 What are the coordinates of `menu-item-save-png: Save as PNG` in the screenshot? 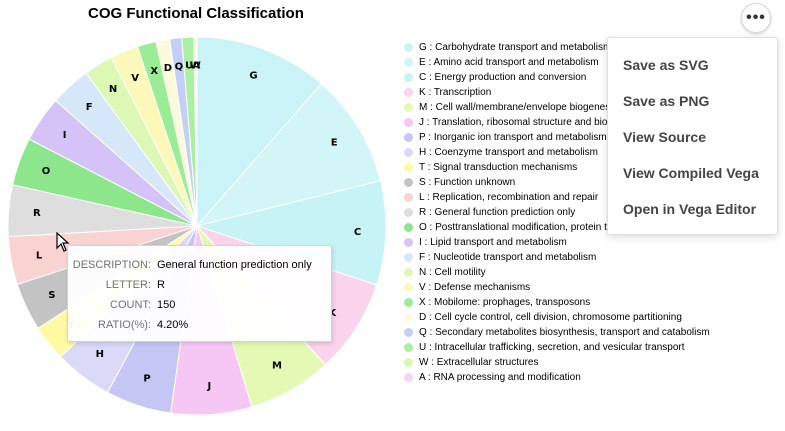 It's located at (666, 101).